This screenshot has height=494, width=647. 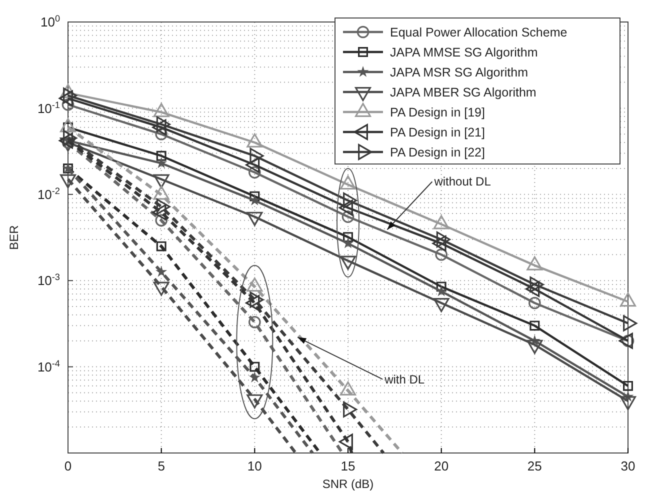 I want to click on y-tick-label: 10$^{-3}$, so click(x=48, y=280).